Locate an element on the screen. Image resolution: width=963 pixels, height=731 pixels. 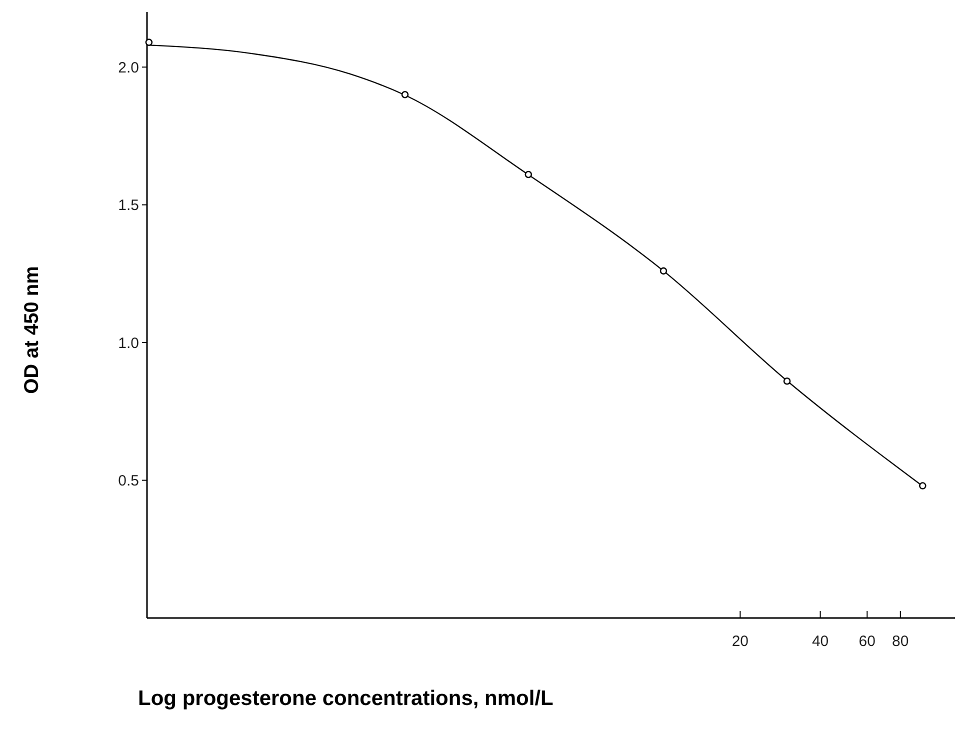
x-tick-label: 40 is located at coordinates (820, 641).